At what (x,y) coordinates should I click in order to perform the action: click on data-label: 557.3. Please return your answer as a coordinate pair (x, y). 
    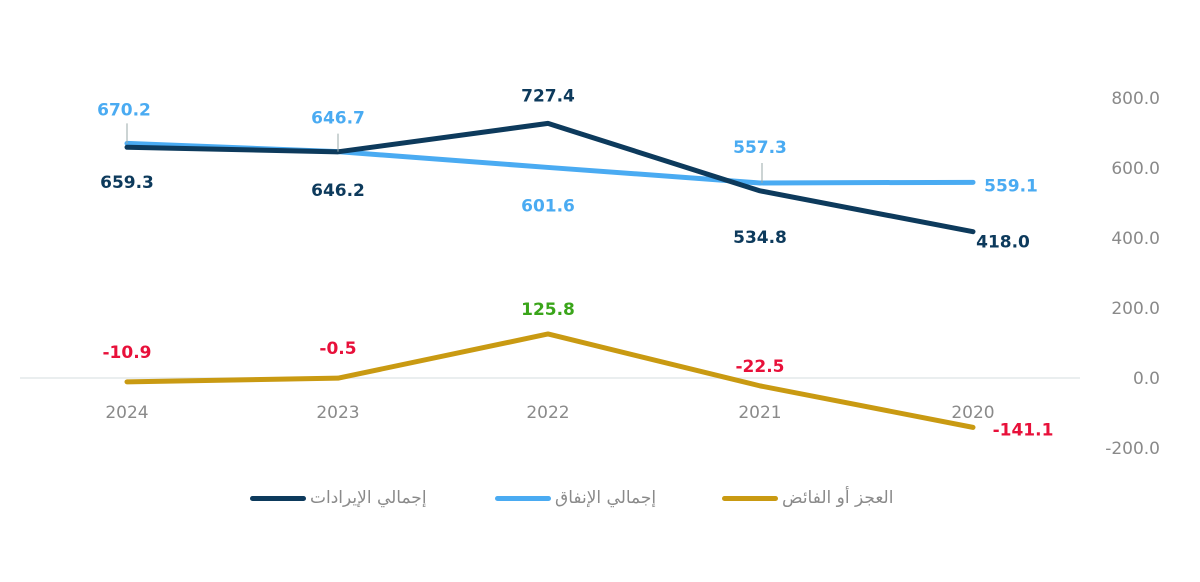
    Looking at the image, I should click on (760, 148).